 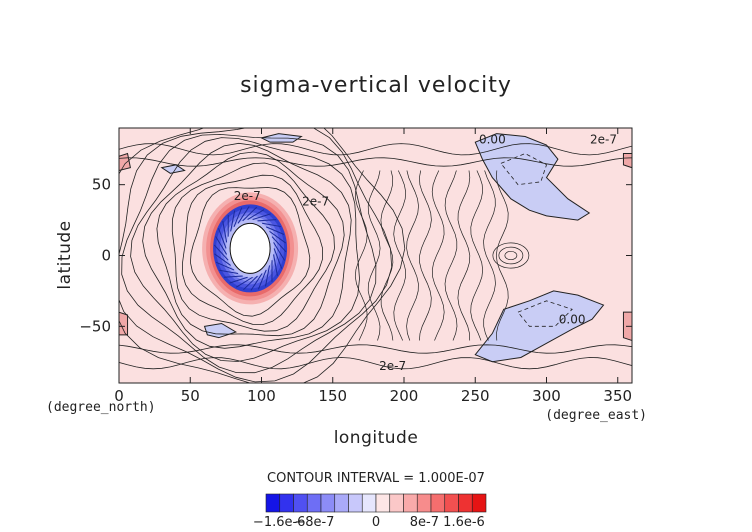 I want to click on x-tick-label: 100, so click(x=261, y=396).